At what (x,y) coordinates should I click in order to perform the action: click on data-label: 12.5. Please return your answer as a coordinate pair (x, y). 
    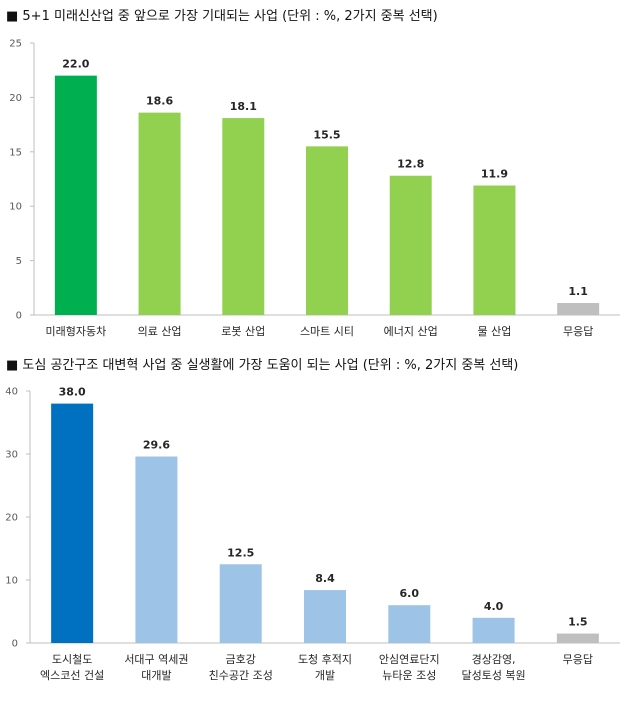
    Looking at the image, I should click on (240, 552).